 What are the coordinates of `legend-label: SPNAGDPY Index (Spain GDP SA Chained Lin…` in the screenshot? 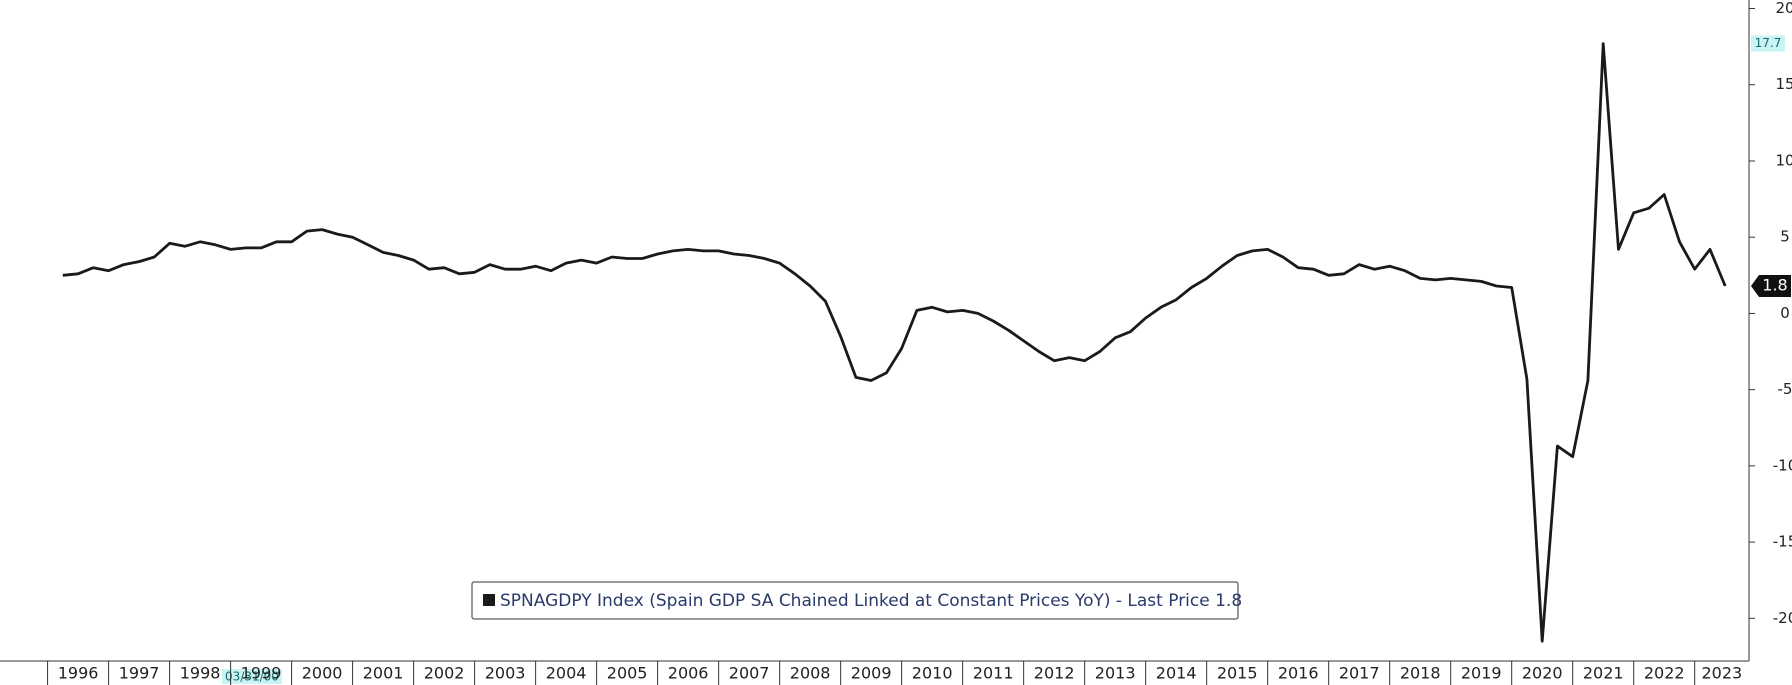 It's located at (871, 601).